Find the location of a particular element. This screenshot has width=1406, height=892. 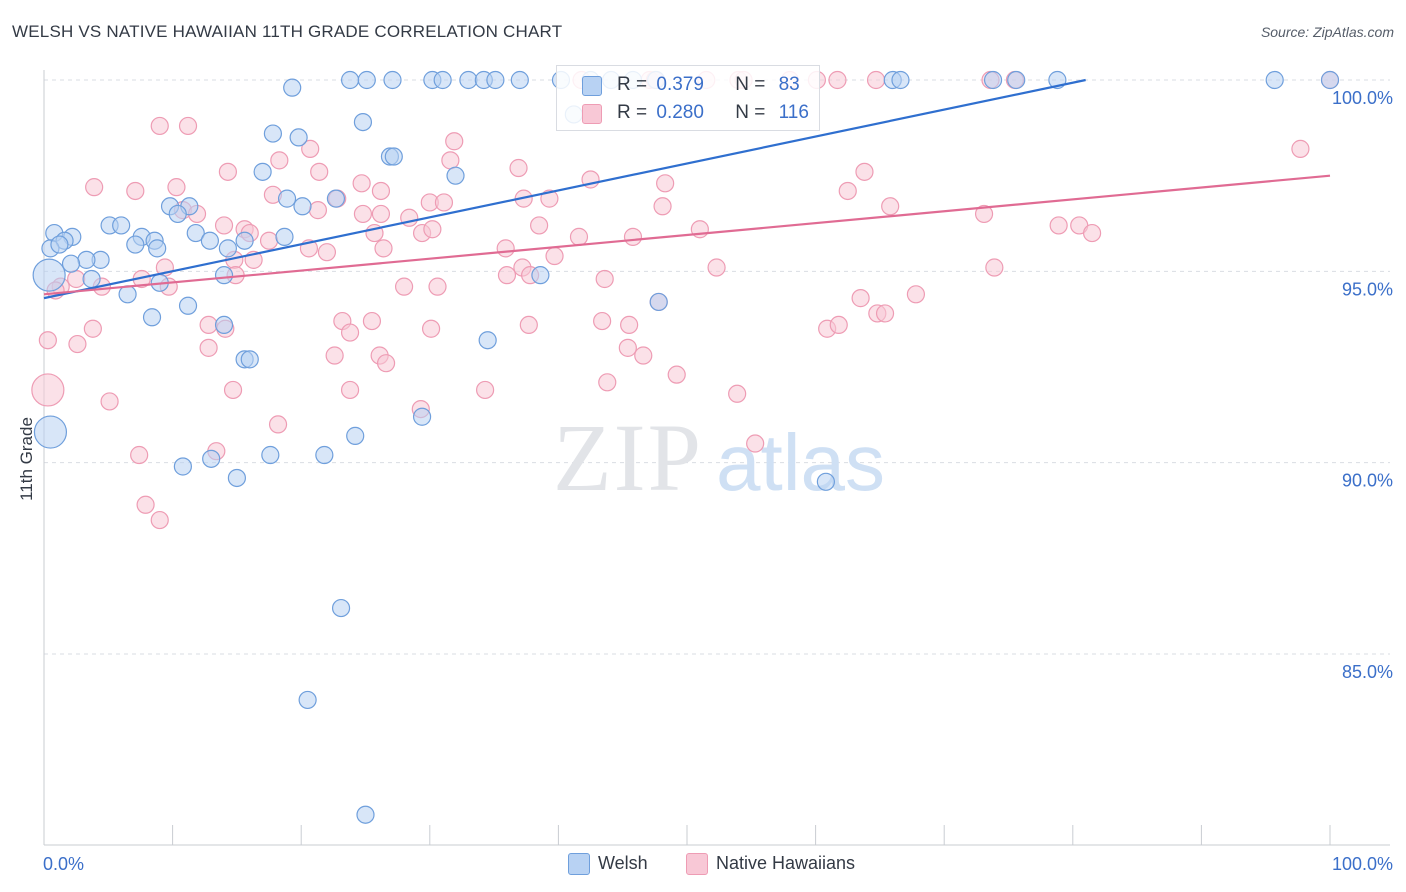

y-axis-label: 11th Grade is located at coordinates (26, 459).